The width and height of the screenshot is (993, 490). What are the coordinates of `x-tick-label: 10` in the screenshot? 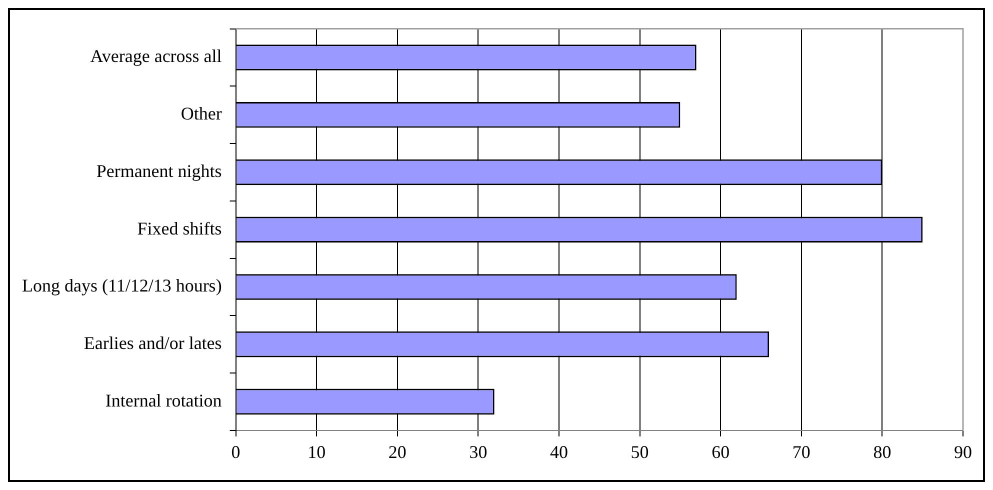 It's located at (317, 452).